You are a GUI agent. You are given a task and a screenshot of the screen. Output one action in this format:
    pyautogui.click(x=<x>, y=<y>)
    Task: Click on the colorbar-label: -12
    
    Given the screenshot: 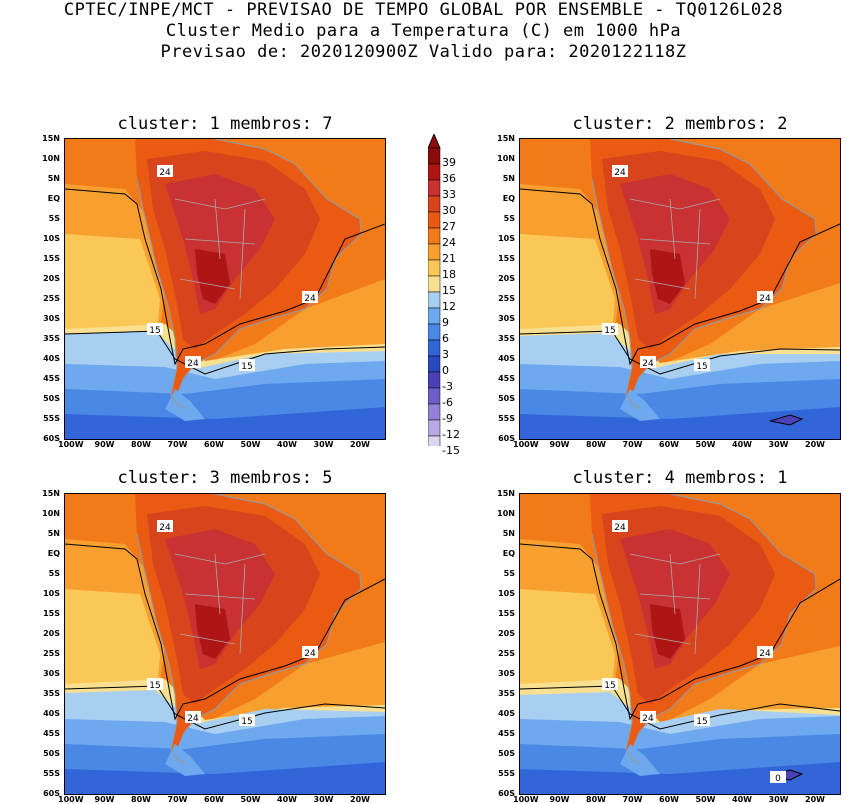 What is the action you would take?
    pyautogui.click(x=451, y=434)
    